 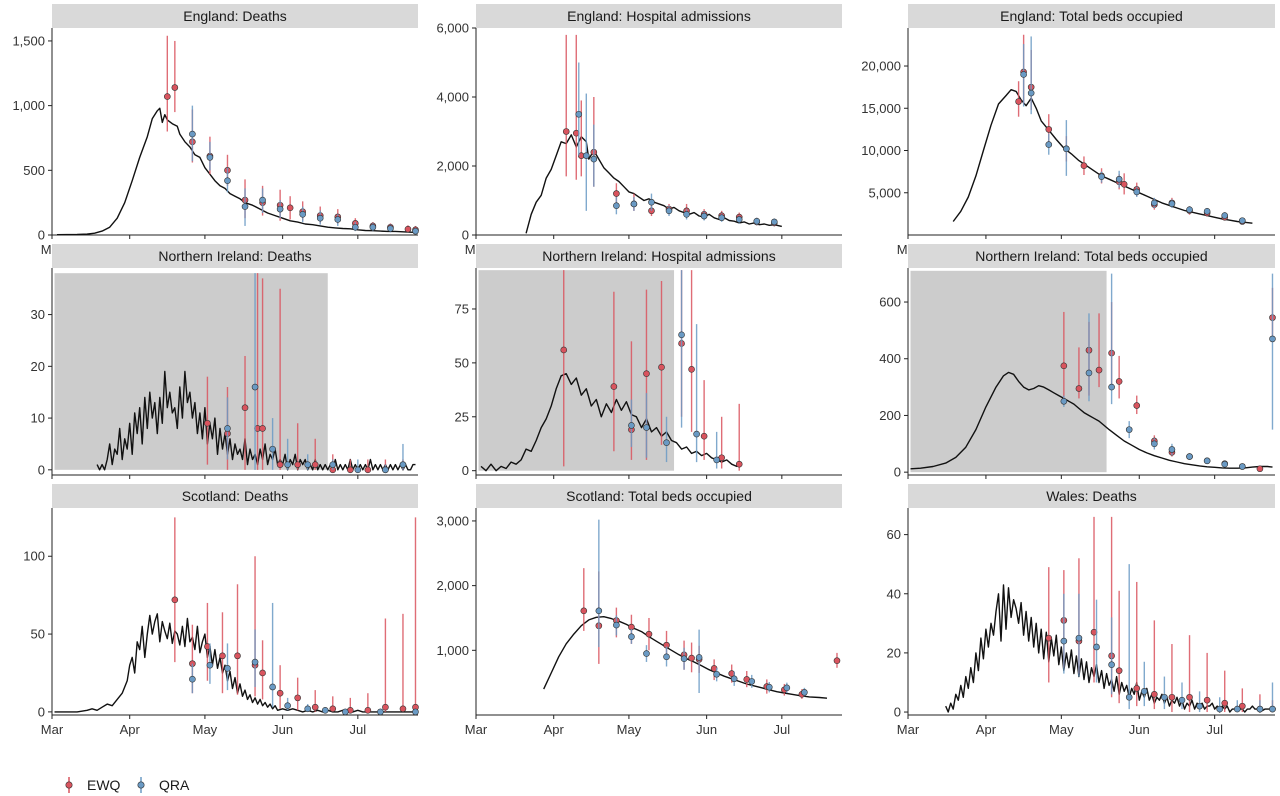 I want to click on y-tick-label: 2,000, so click(x=452, y=585).